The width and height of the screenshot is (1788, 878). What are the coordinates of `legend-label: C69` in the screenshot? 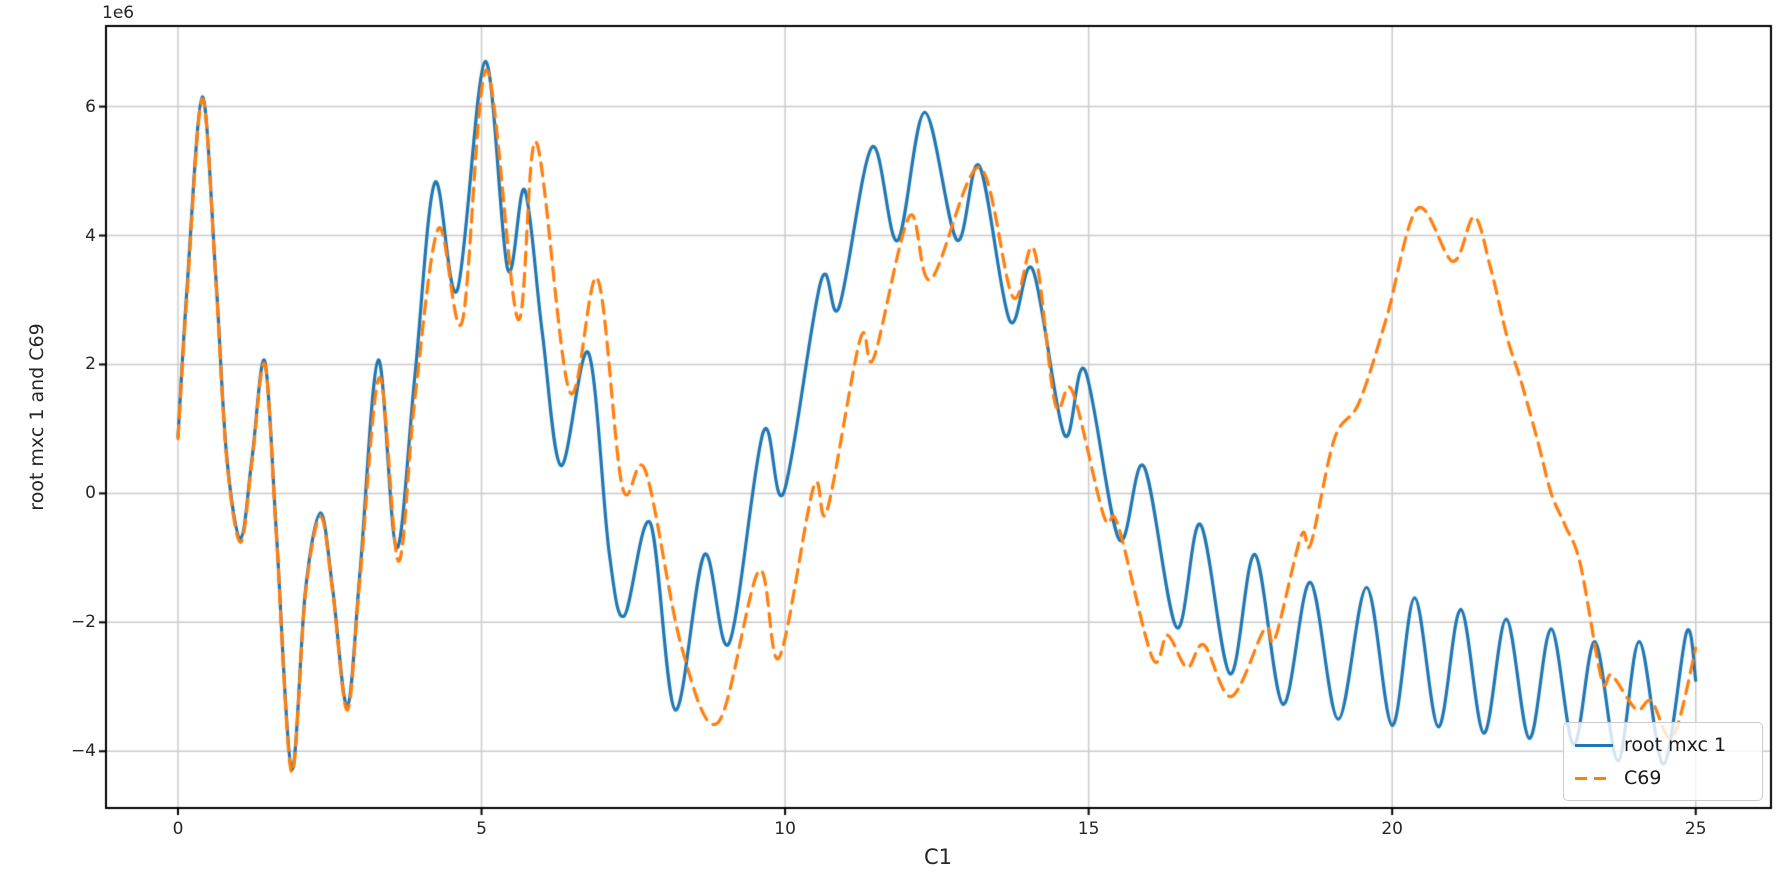 It's located at (1643, 778).